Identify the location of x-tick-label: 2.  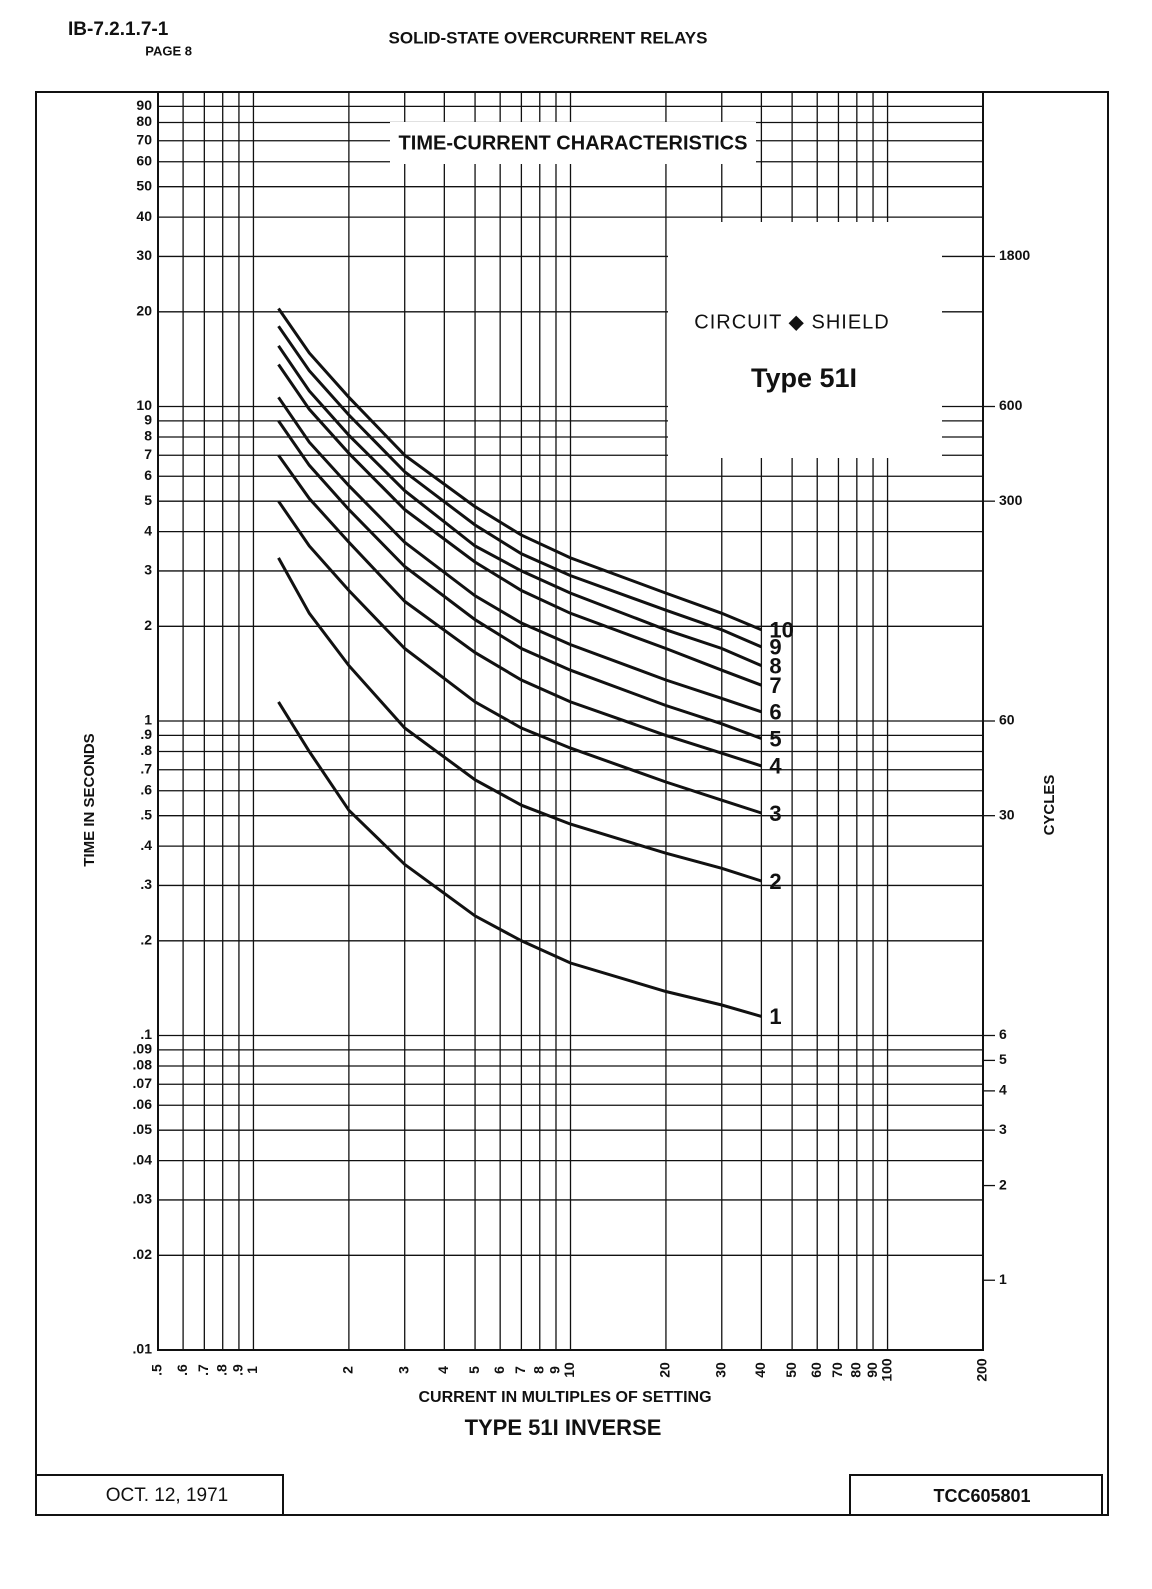
(348, 1370).